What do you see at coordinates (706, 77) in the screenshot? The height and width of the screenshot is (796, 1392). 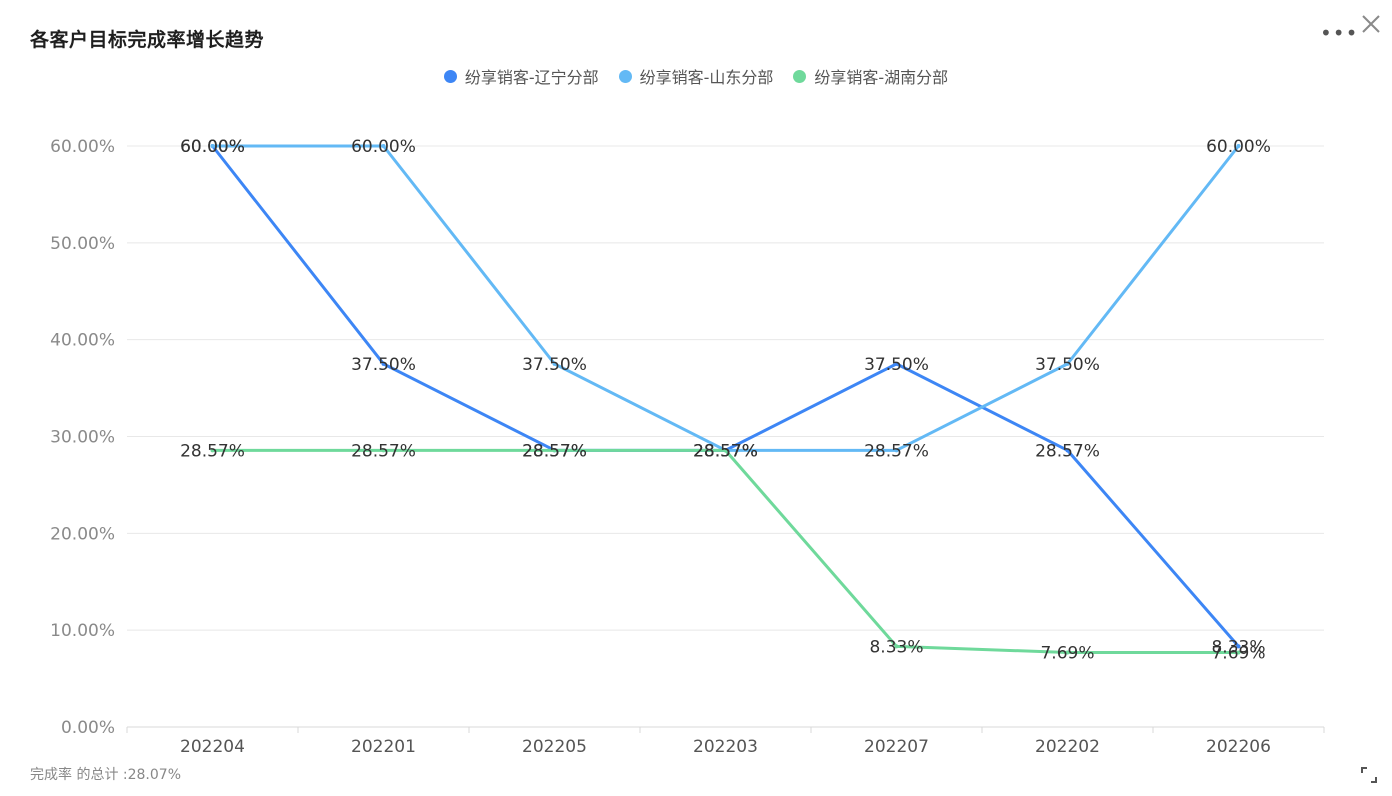 I see `legend-label-shandong: 纷享销客-山东分部` at bounding box center [706, 77].